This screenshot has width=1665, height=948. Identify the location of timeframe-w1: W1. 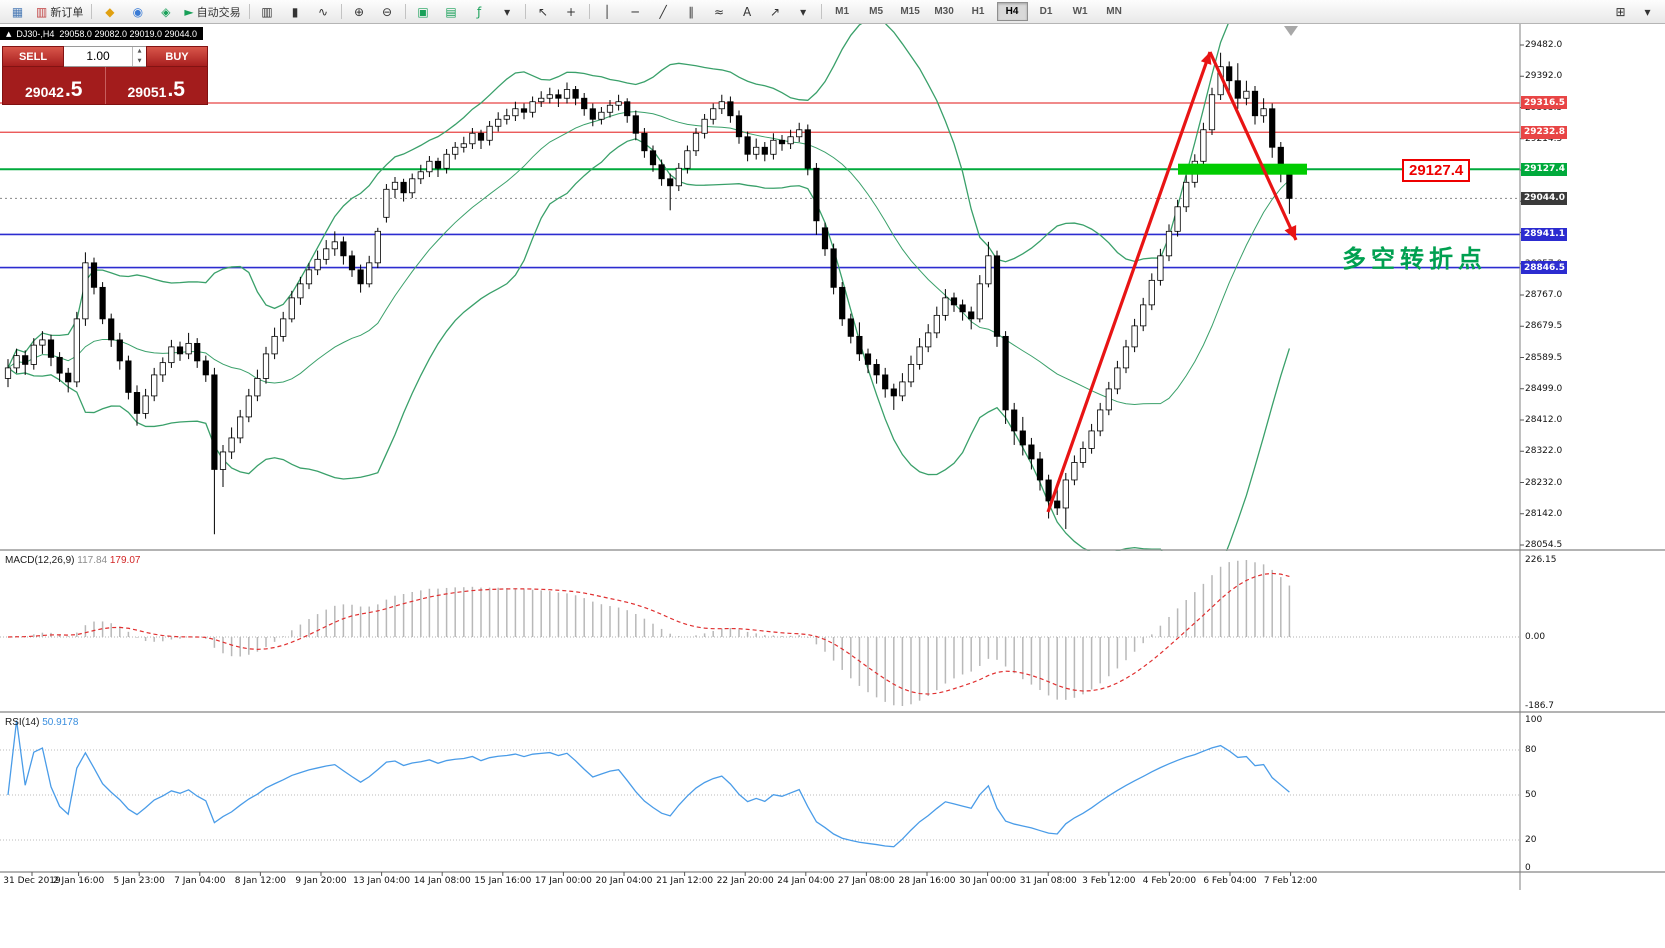
(1080, 11).